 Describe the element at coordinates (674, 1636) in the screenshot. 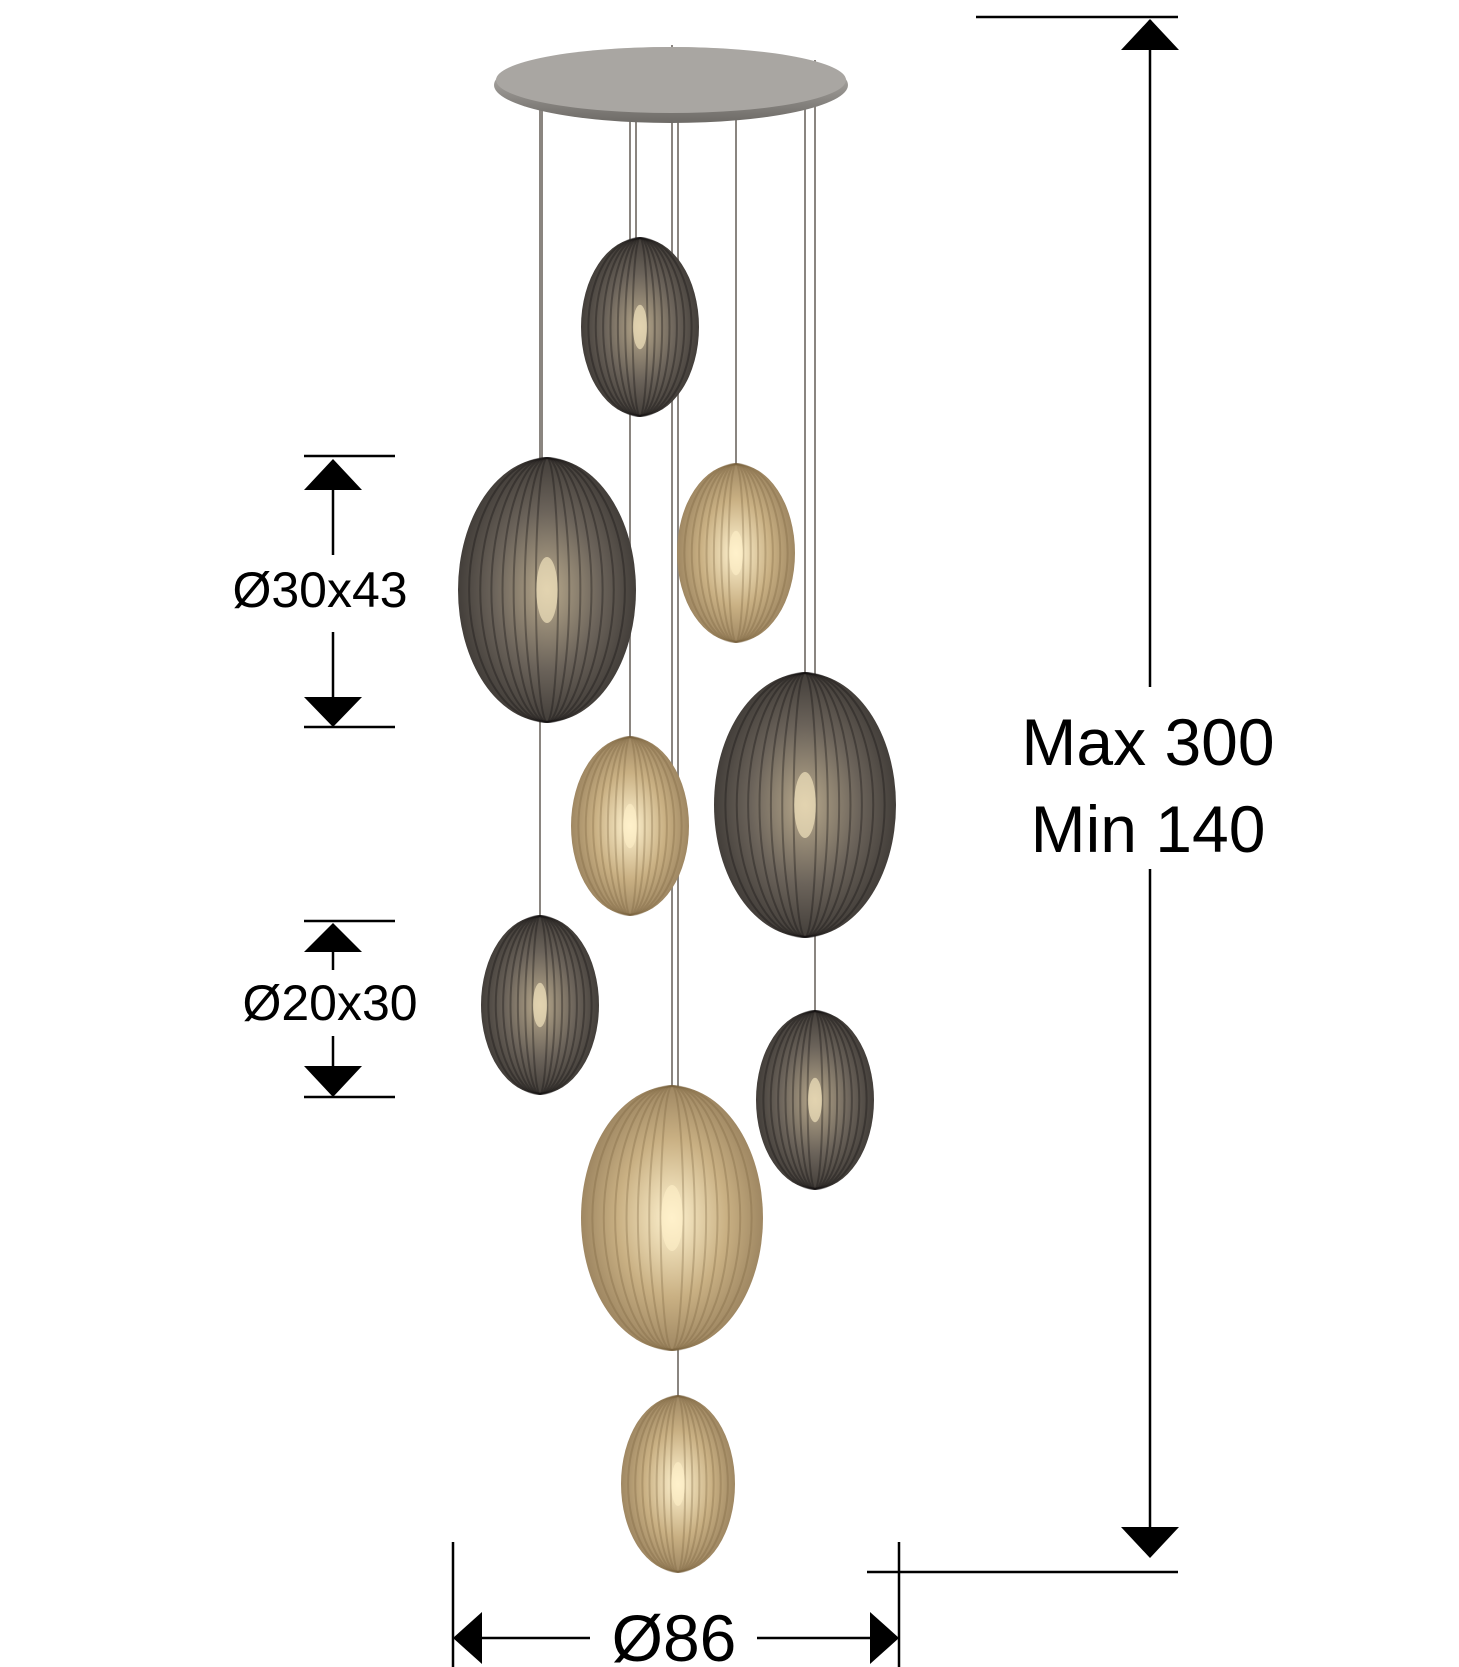

I see `canopy-diameter-label: Ø86` at that location.